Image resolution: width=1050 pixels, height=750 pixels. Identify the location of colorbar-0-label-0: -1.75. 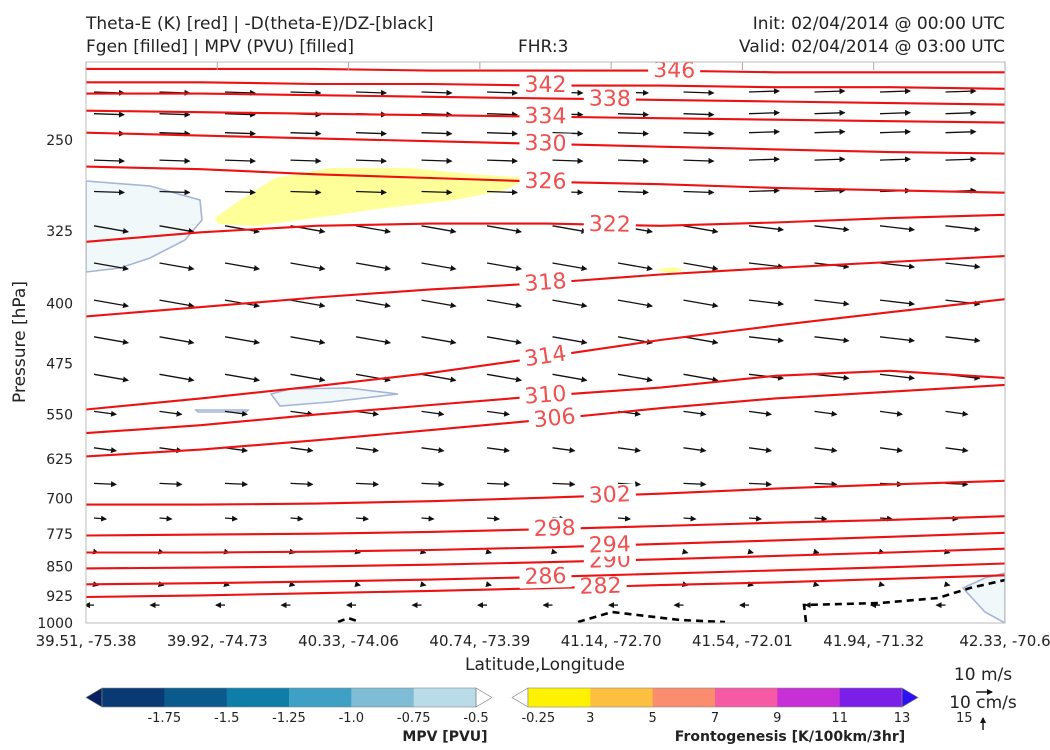
(164, 718).